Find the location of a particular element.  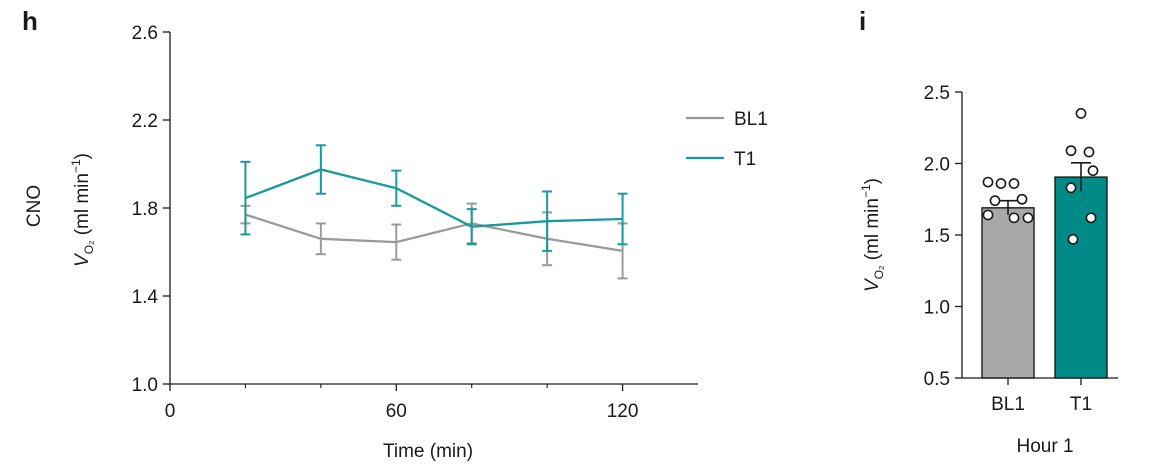

h-x-ticks: 0 60 120 is located at coordinates (402, 403).